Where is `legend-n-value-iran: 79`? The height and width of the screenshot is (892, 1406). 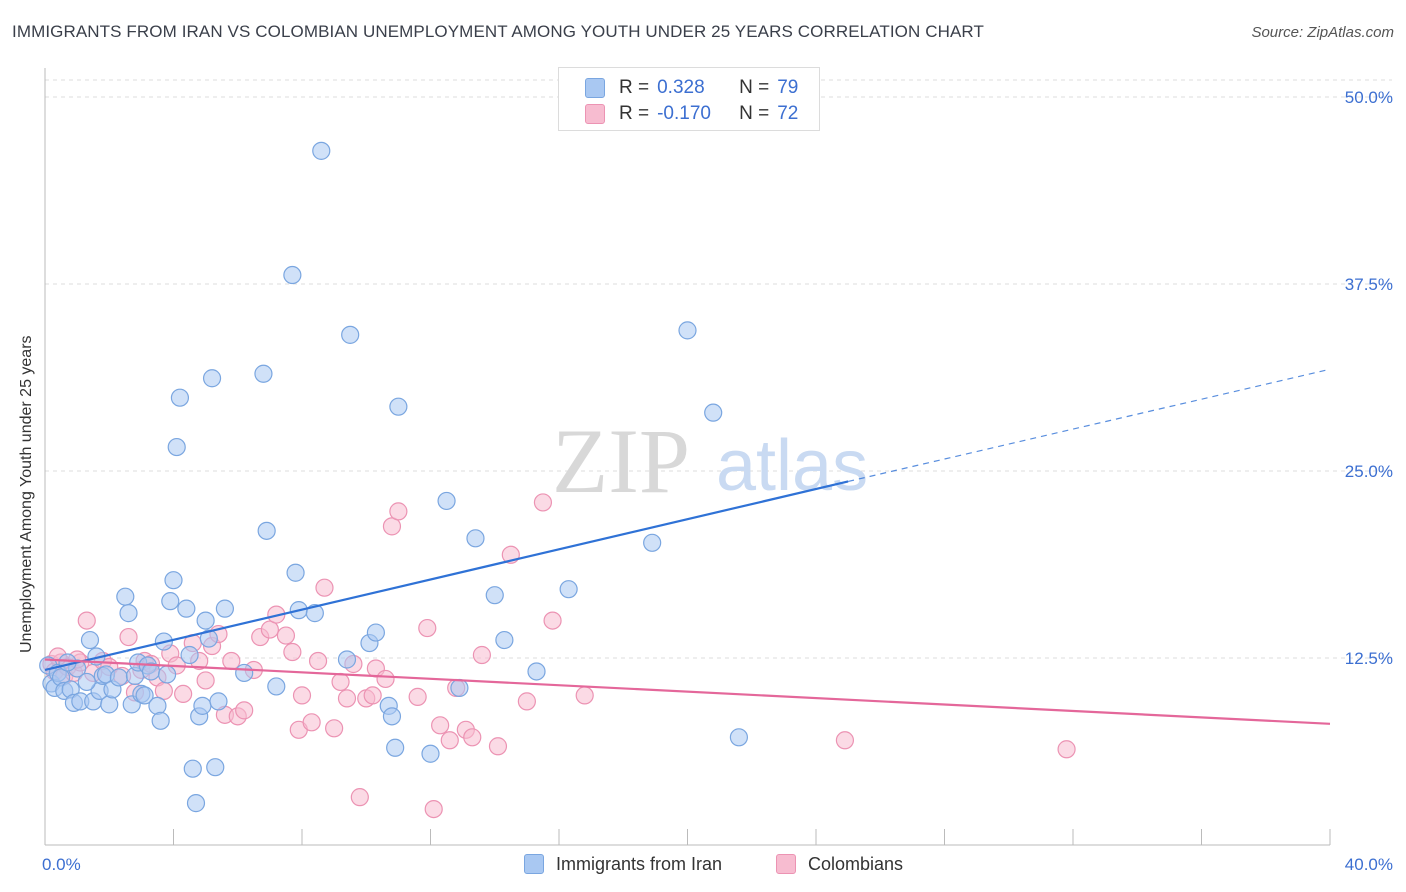 legend-n-value-iran: 79 is located at coordinates (788, 87).